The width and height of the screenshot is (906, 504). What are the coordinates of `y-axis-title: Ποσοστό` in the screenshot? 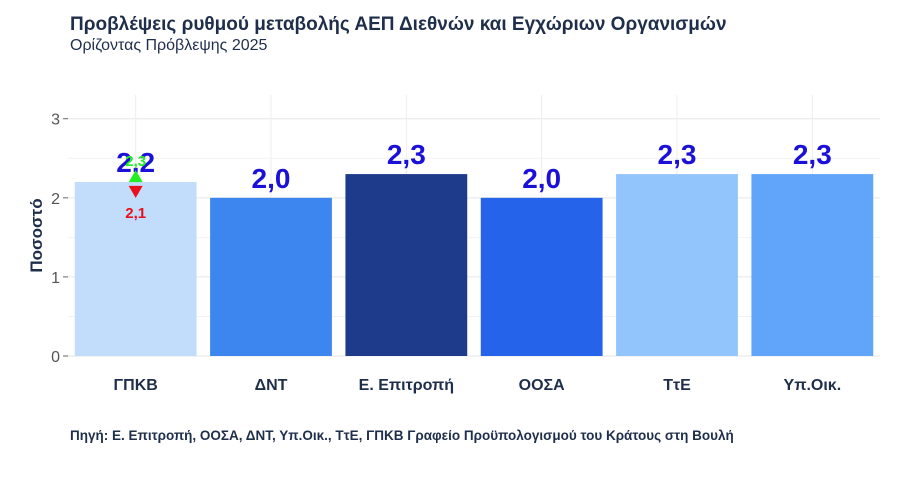 It's located at (36, 235).